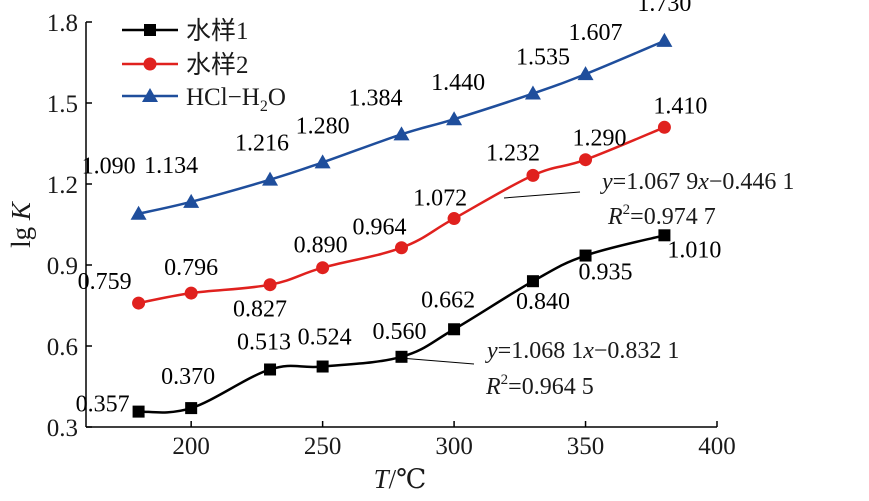 The height and width of the screenshot is (501, 869). Describe the element at coordinates (551, 387) in the screenshot. I see `fit-r2-2-val: =0.964 5` at that location.